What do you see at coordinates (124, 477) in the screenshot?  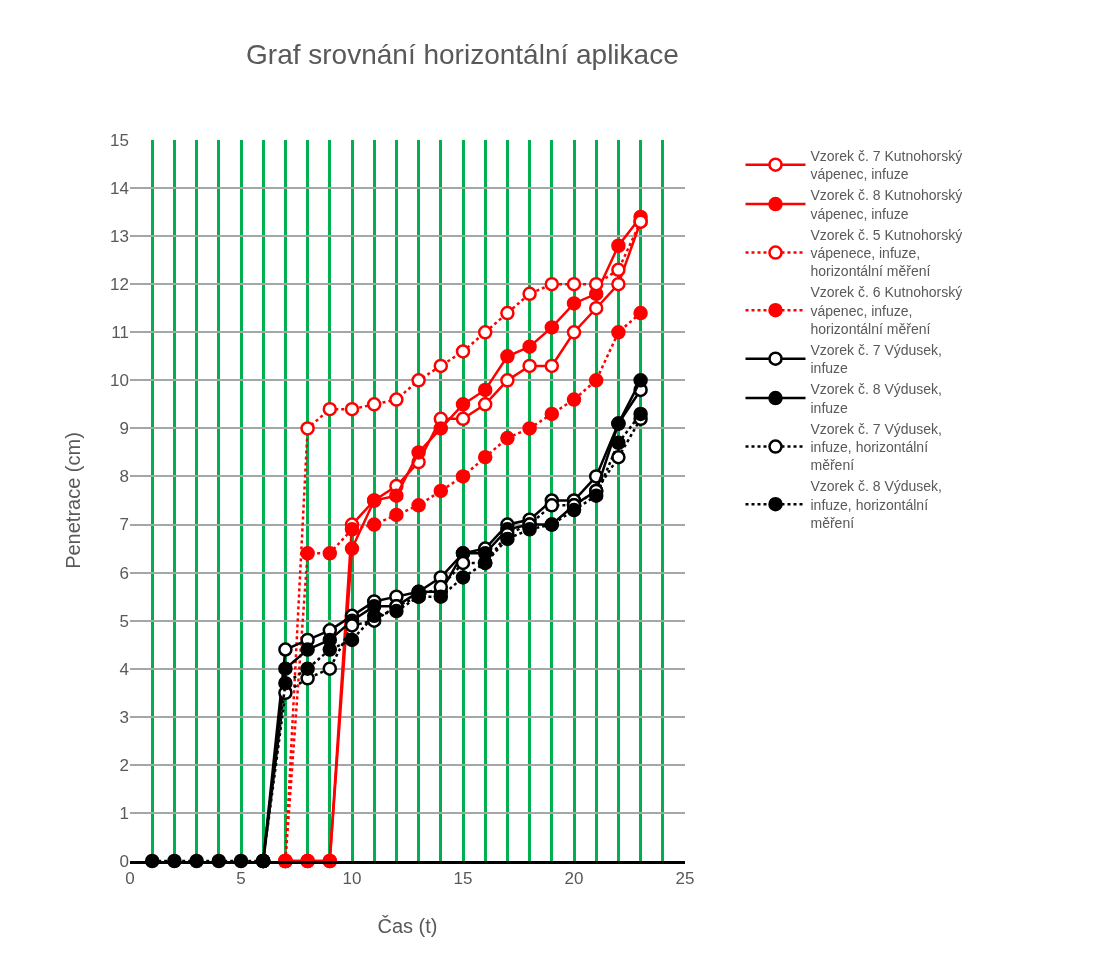 I see `y-tick-label: 8` at bounding box center [124, 477].